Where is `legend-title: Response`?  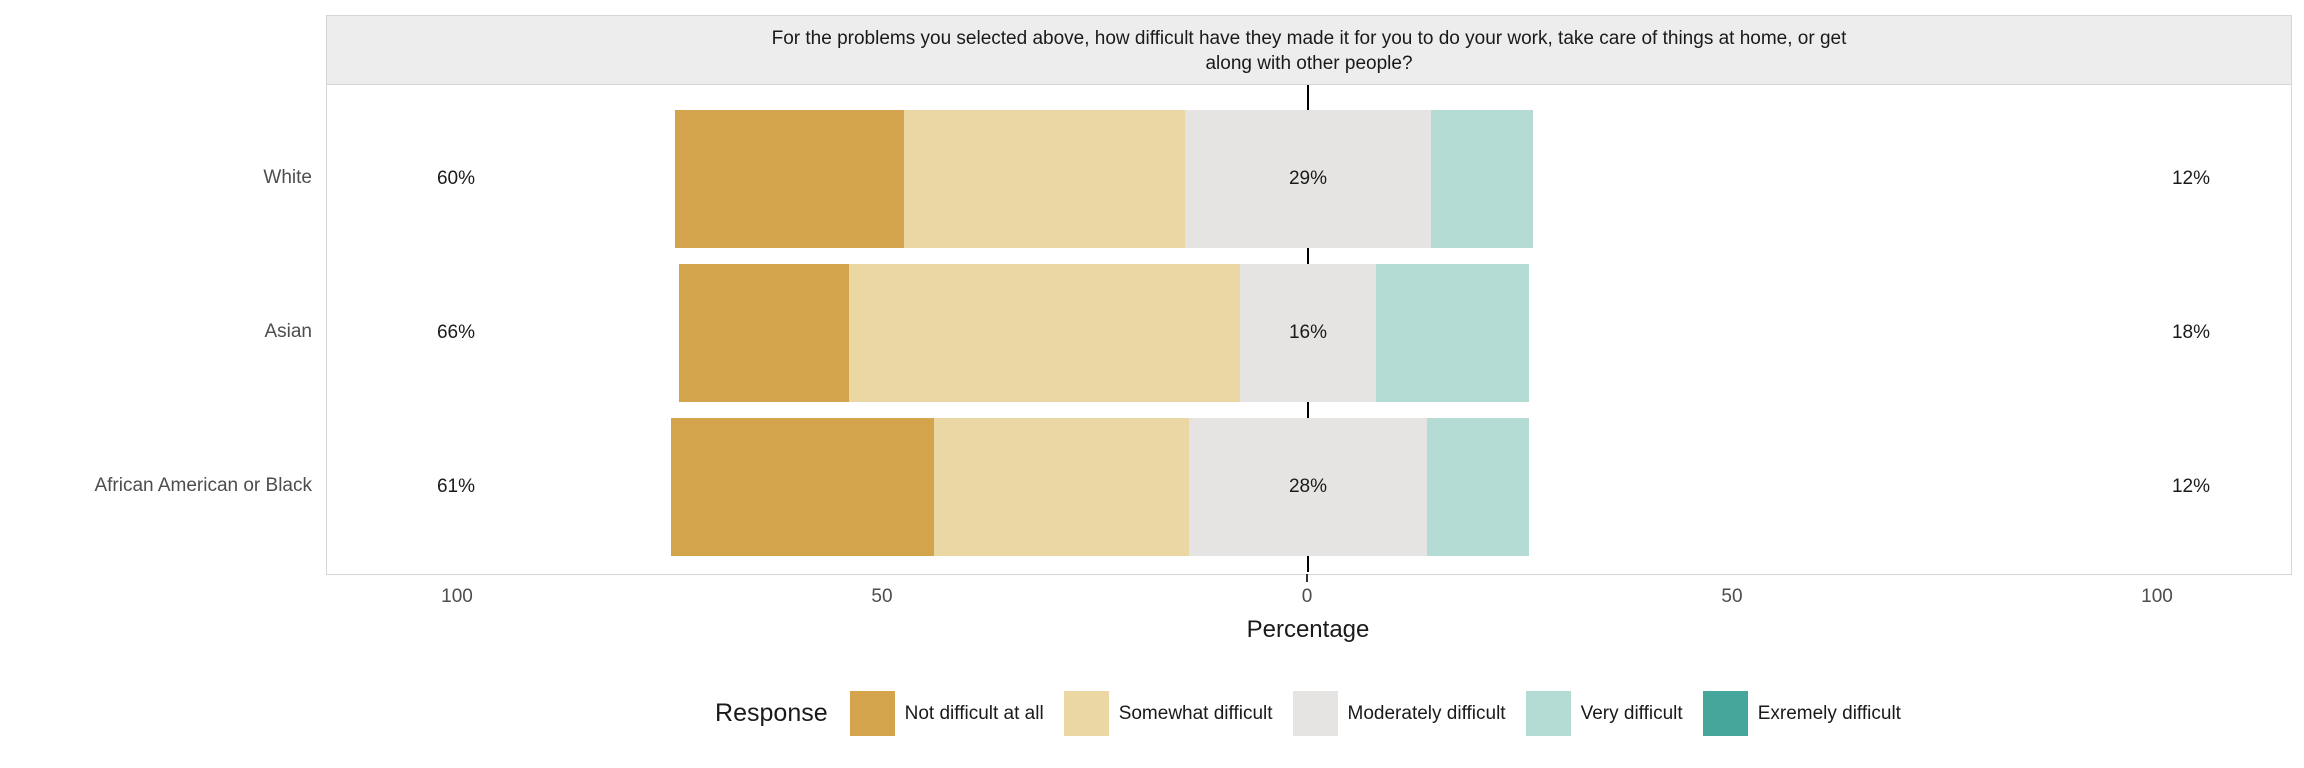
legend-title: Response is located at coordinates (771, 713).